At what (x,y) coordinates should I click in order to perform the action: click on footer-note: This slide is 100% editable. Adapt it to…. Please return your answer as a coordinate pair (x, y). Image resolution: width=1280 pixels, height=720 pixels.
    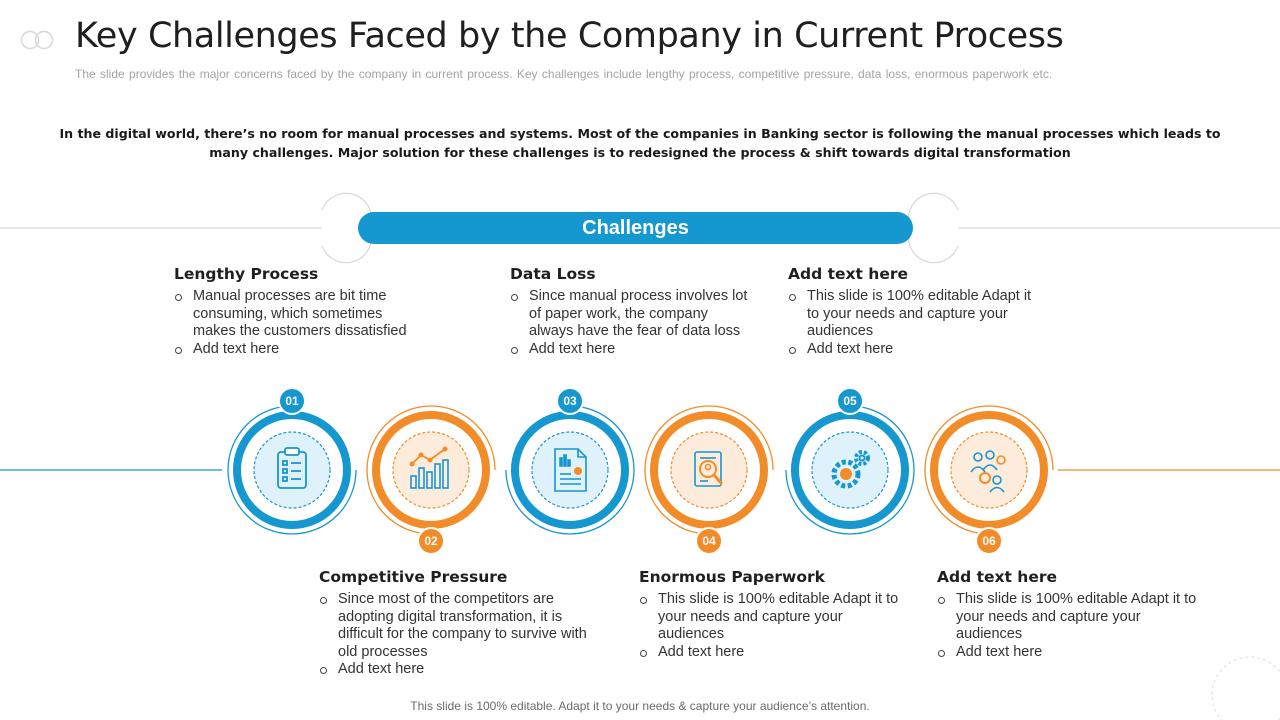
    Looking at the image, I should click on (640, 706).